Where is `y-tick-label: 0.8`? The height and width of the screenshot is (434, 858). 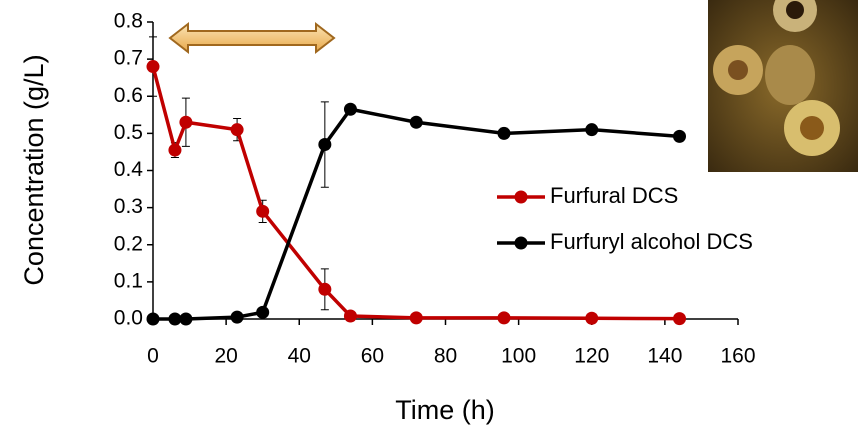
y-tick-label: 0.8 is located at coordinates (128, 21).